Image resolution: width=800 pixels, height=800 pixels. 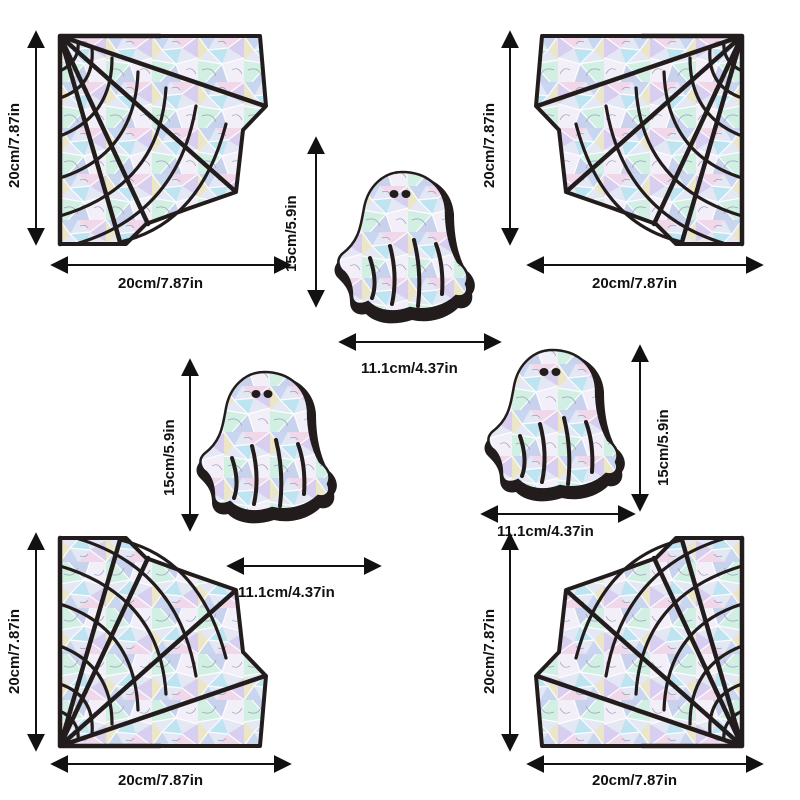 I want to click on ghost-top-width-label: 11.1cm/4.37in, so click(x=409, y=368).